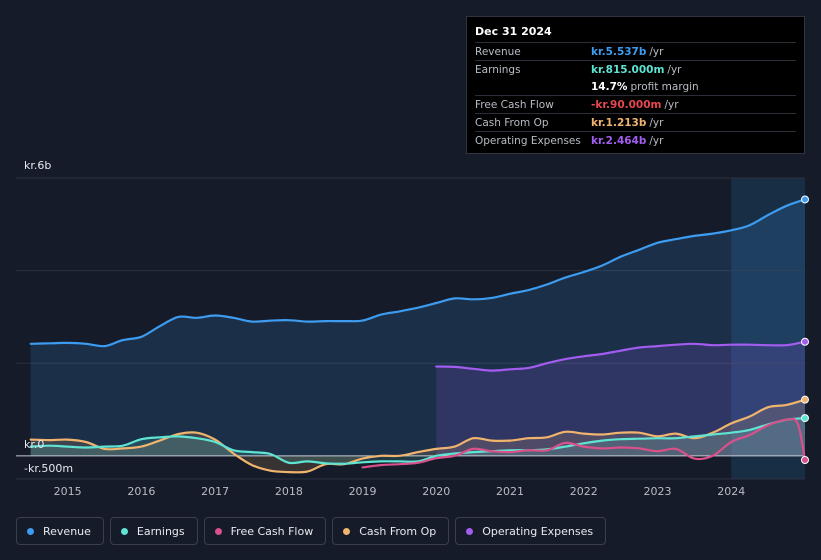  I want to click on tooltip-row-value: kr.2.464b, so click(619, 140).